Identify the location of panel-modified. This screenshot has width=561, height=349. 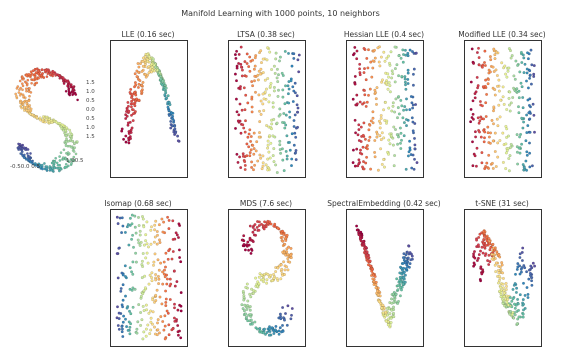
(503, 109).